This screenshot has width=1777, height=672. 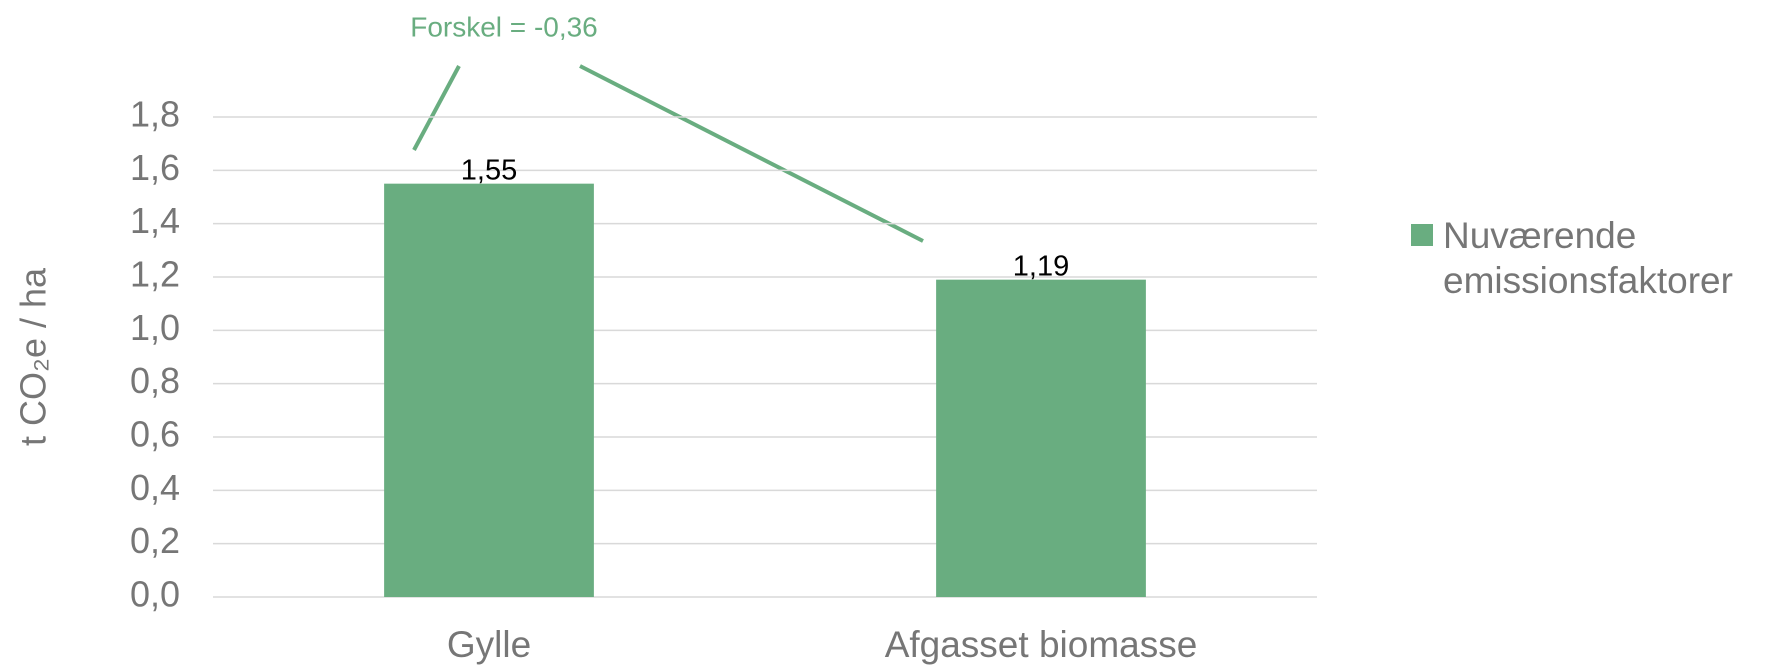 What do you see at coordinates (155, 327) in the screenshot?
I see `y-tick-label: 1,0` at bounding box center [155, 327].